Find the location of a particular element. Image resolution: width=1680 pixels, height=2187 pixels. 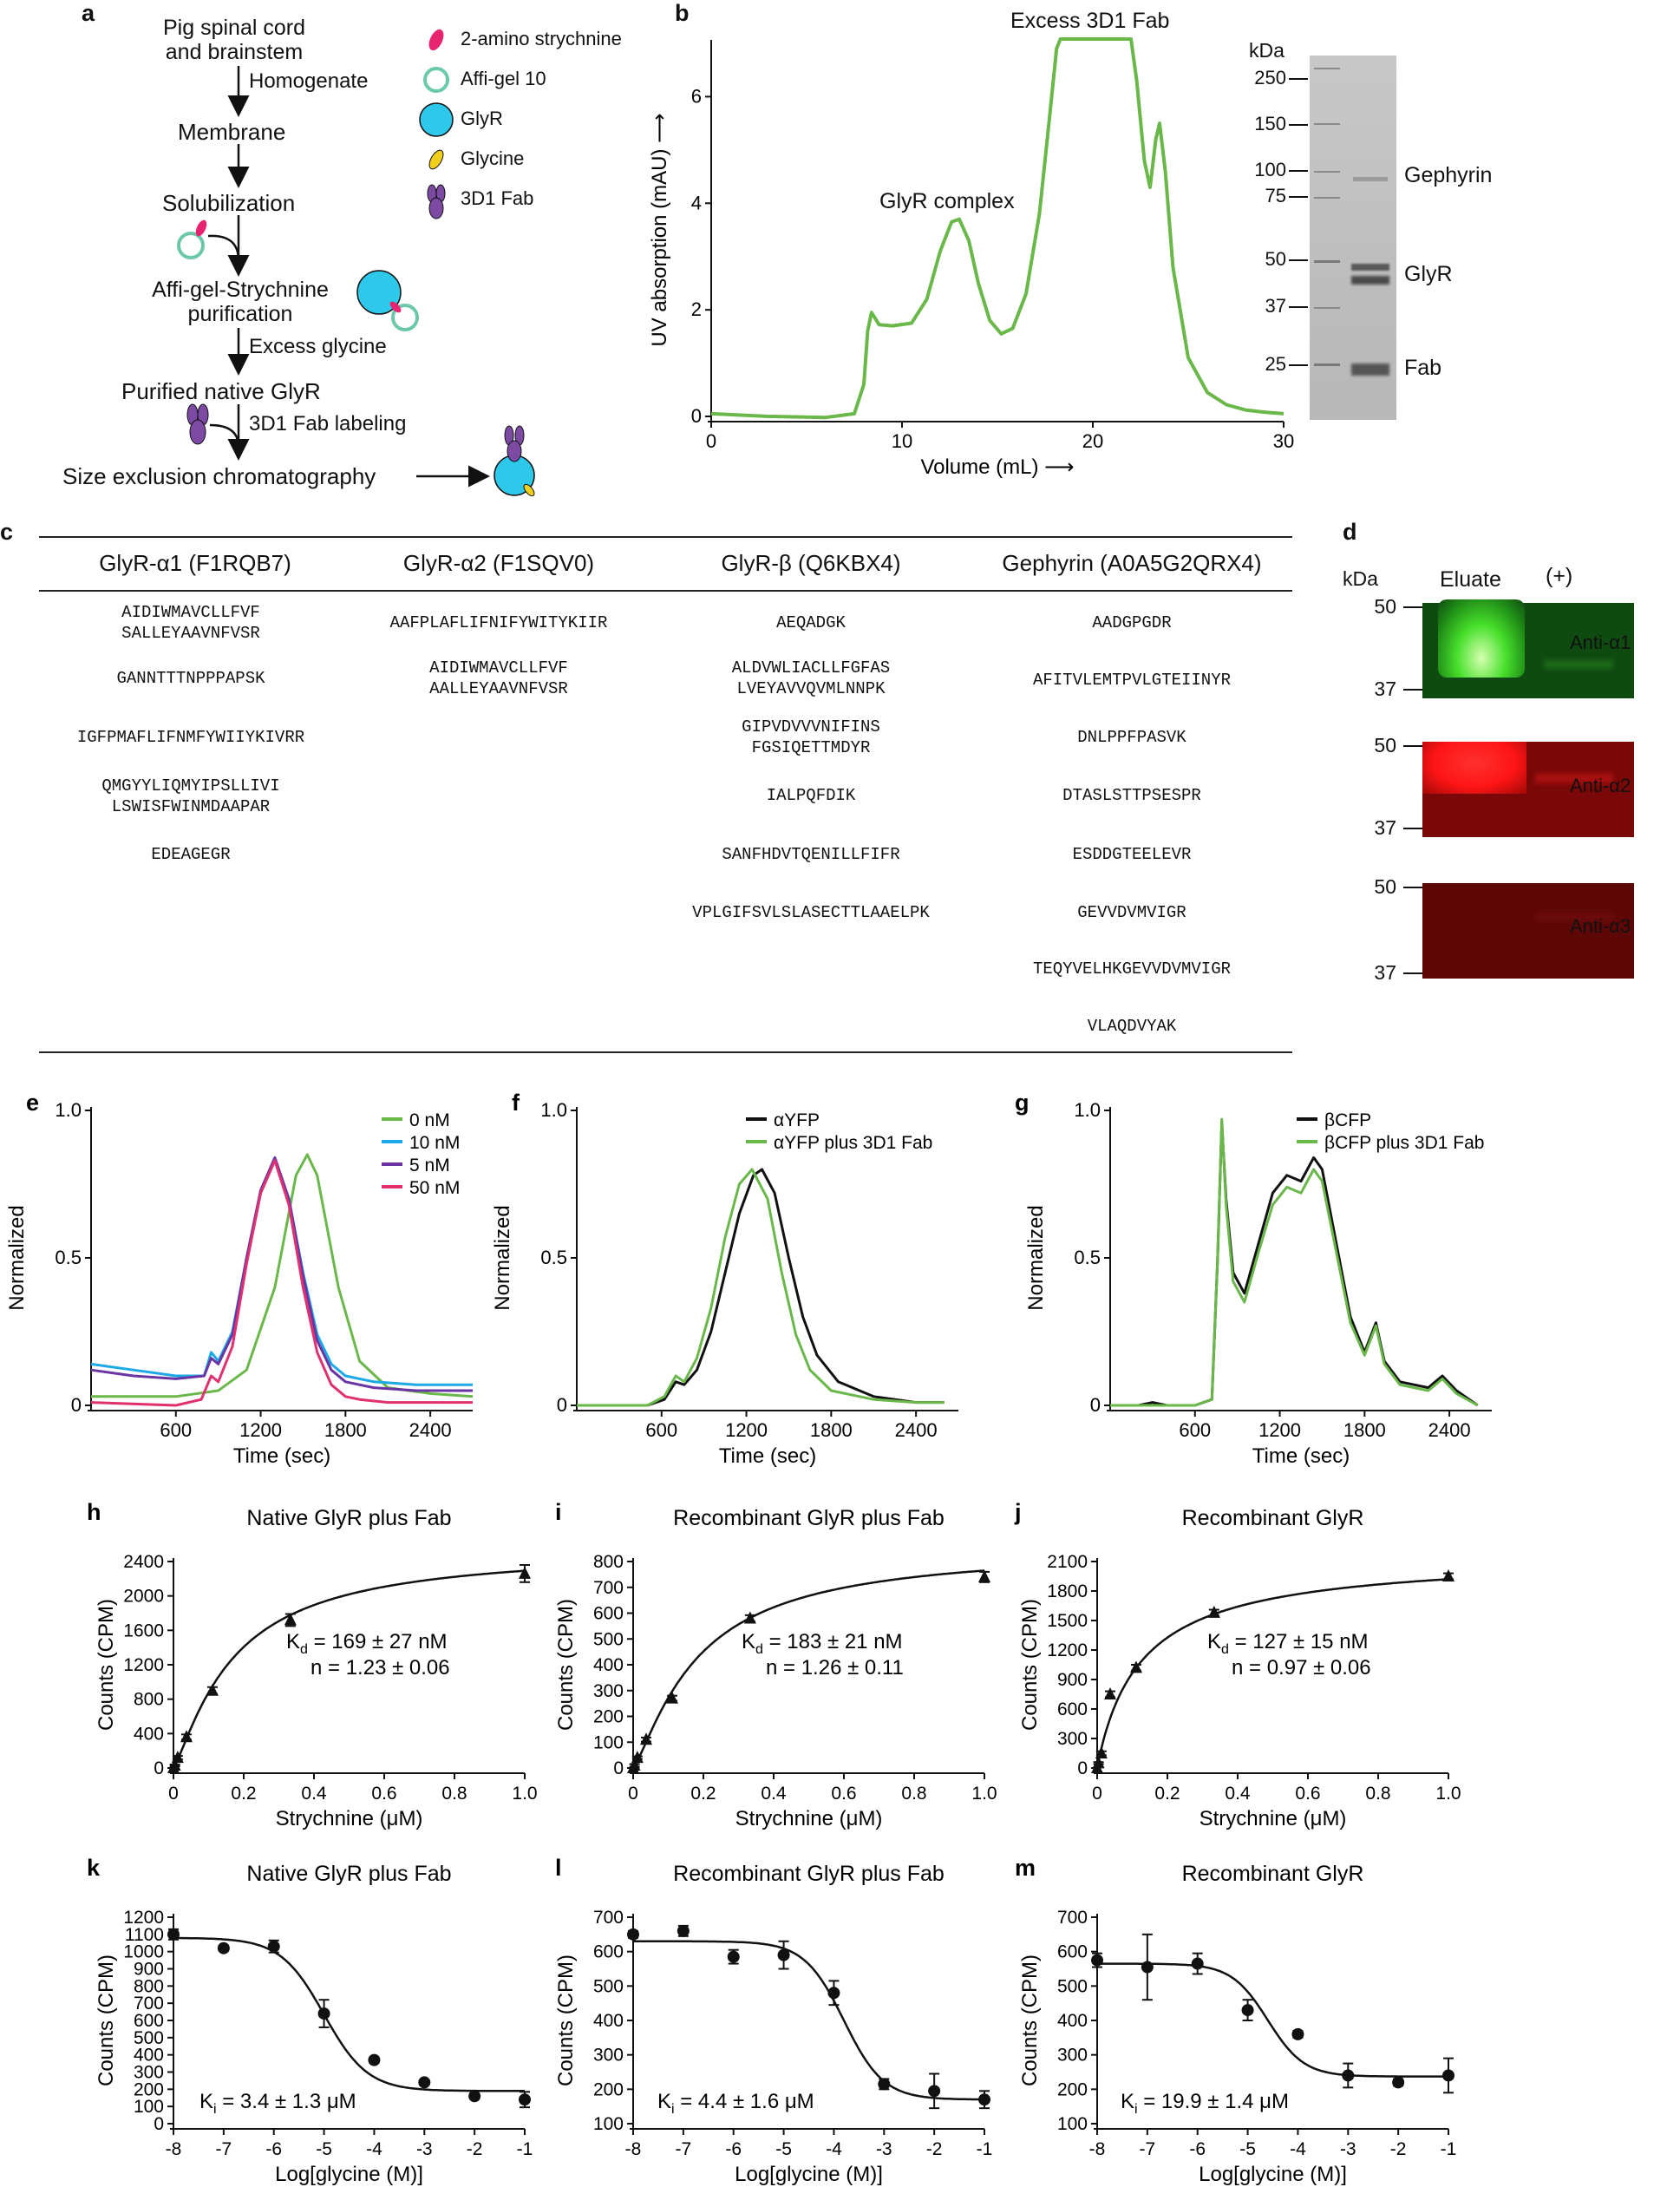

column-header-gephyrin: Gephyrin (A0A5G2QRX4) is located at coordinates (1132, 563).